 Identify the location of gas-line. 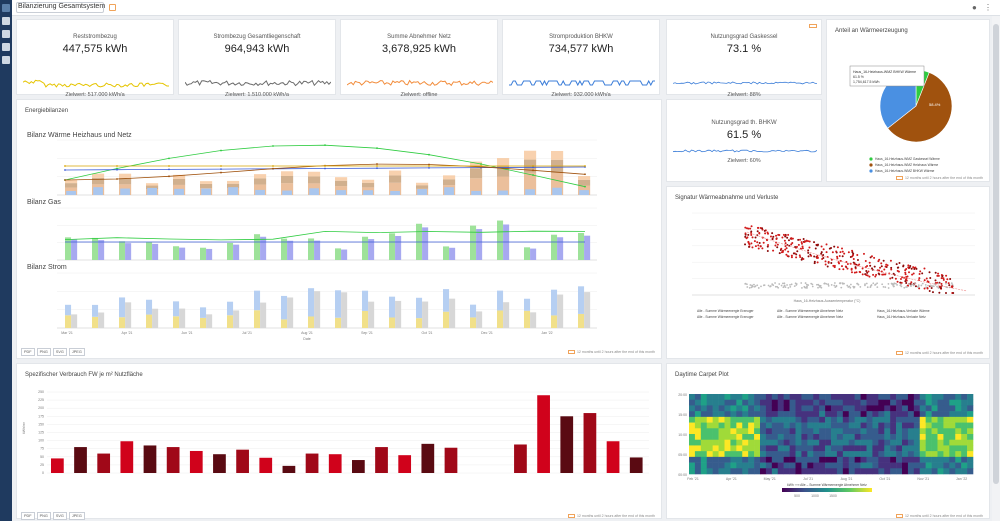
(325, 235).